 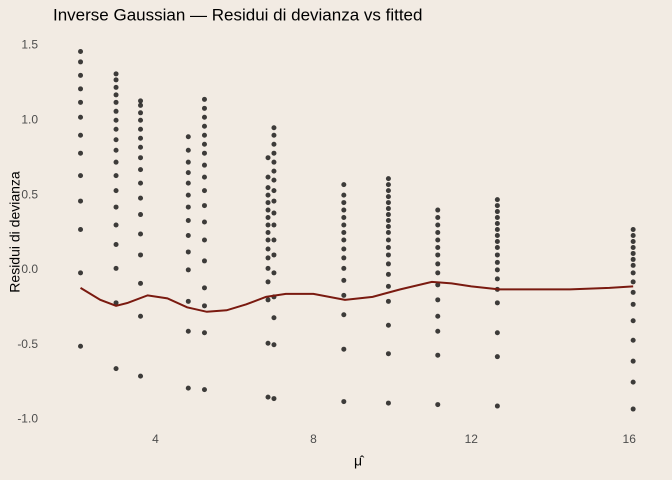 I want to click on x-tick-label: 4, so click(x=155, y=439).